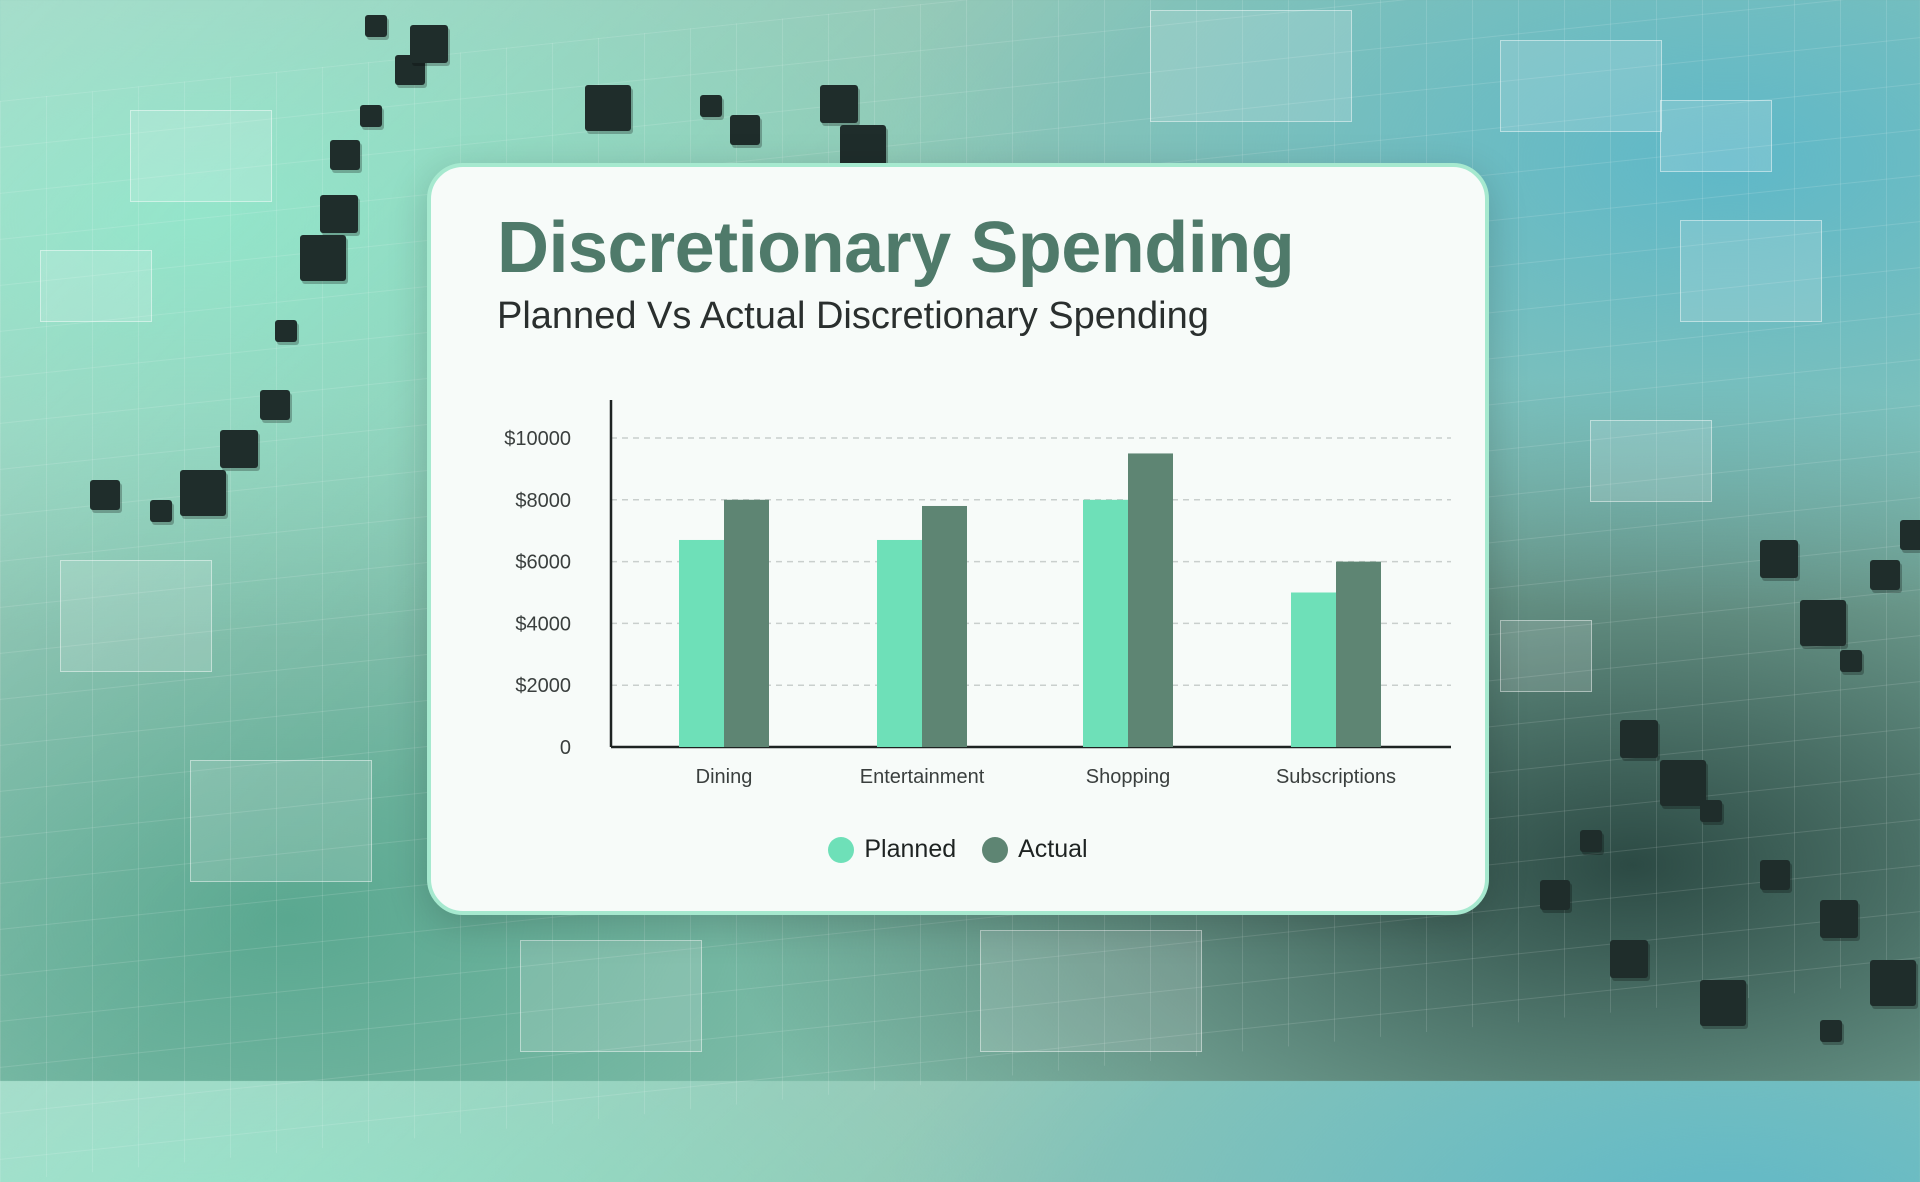 This screenshot has width=1920, height=1182. What do you see at coordinates (543, 501) in the screenshot?
I see `y-tick-label: $8000` at bounding box center [543, 501].